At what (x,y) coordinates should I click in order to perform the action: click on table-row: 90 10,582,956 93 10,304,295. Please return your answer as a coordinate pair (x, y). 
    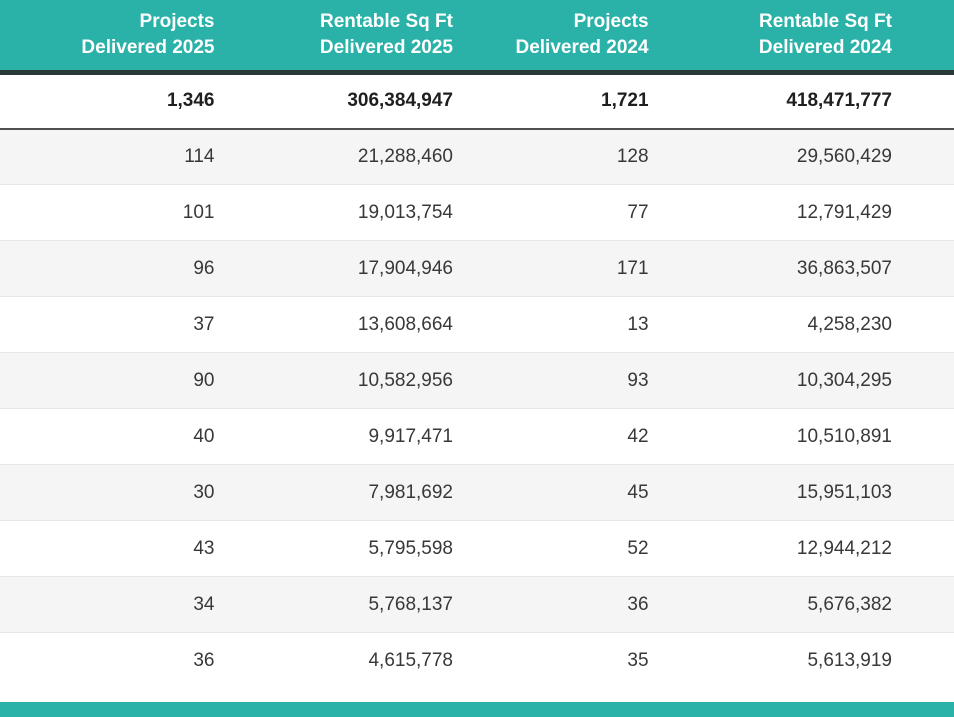
    Looking at the image, I should click on (477, 380).